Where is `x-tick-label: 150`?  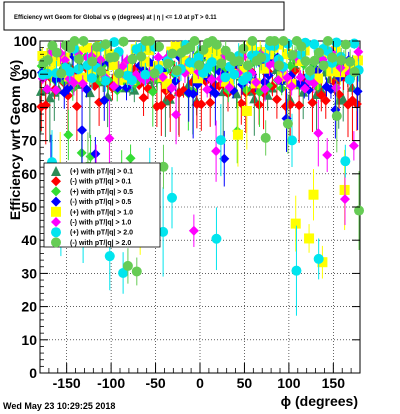 x-tick-label: 150 is located at coordinates (334, 383).